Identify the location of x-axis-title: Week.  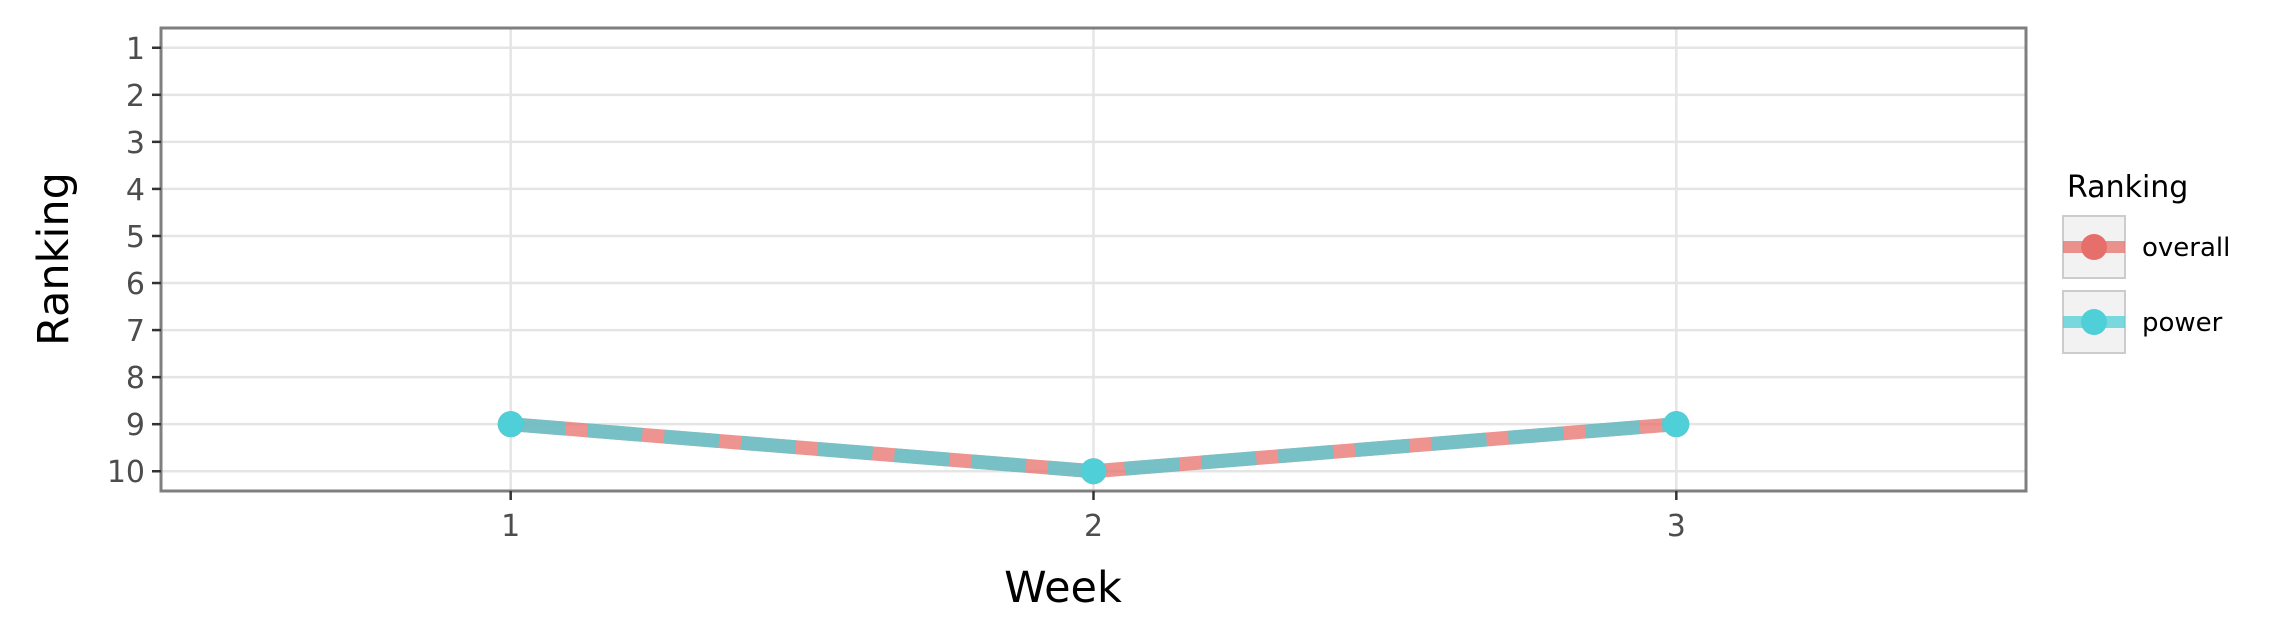
(1063, 588).